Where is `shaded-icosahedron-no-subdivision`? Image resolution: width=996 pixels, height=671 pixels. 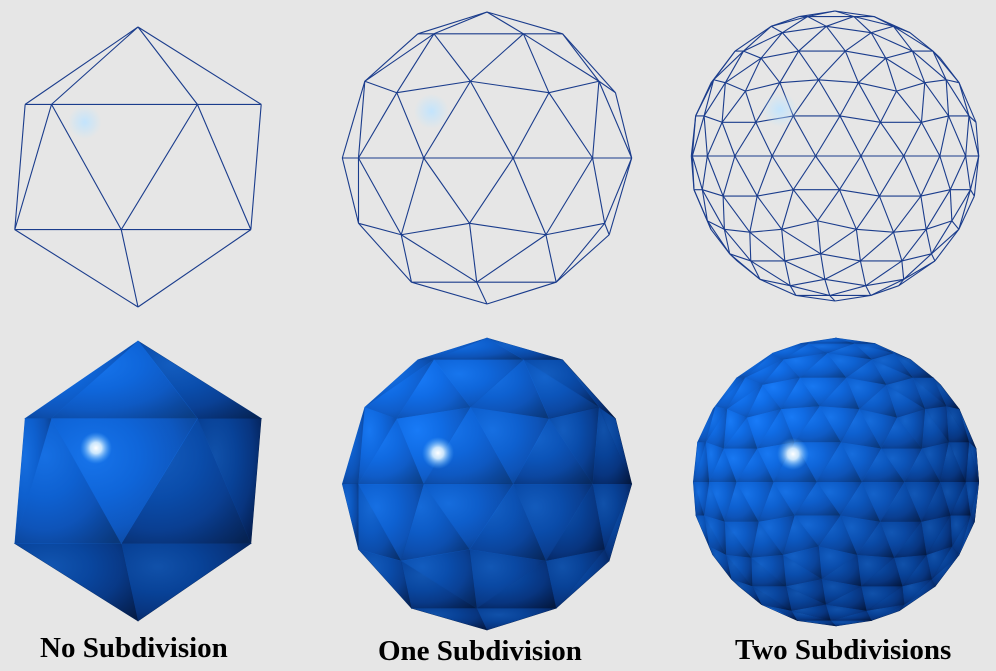 shaded-icosahedron-no-subdivision is located at coordinates (138, 481).